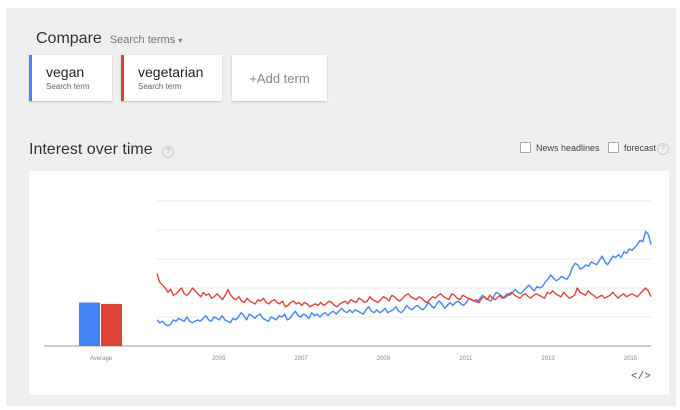  What do you see at coordinates (663, 149) in the screenshot?
I see `forecast-help-icon: ?` at bounding box center [663, 149].